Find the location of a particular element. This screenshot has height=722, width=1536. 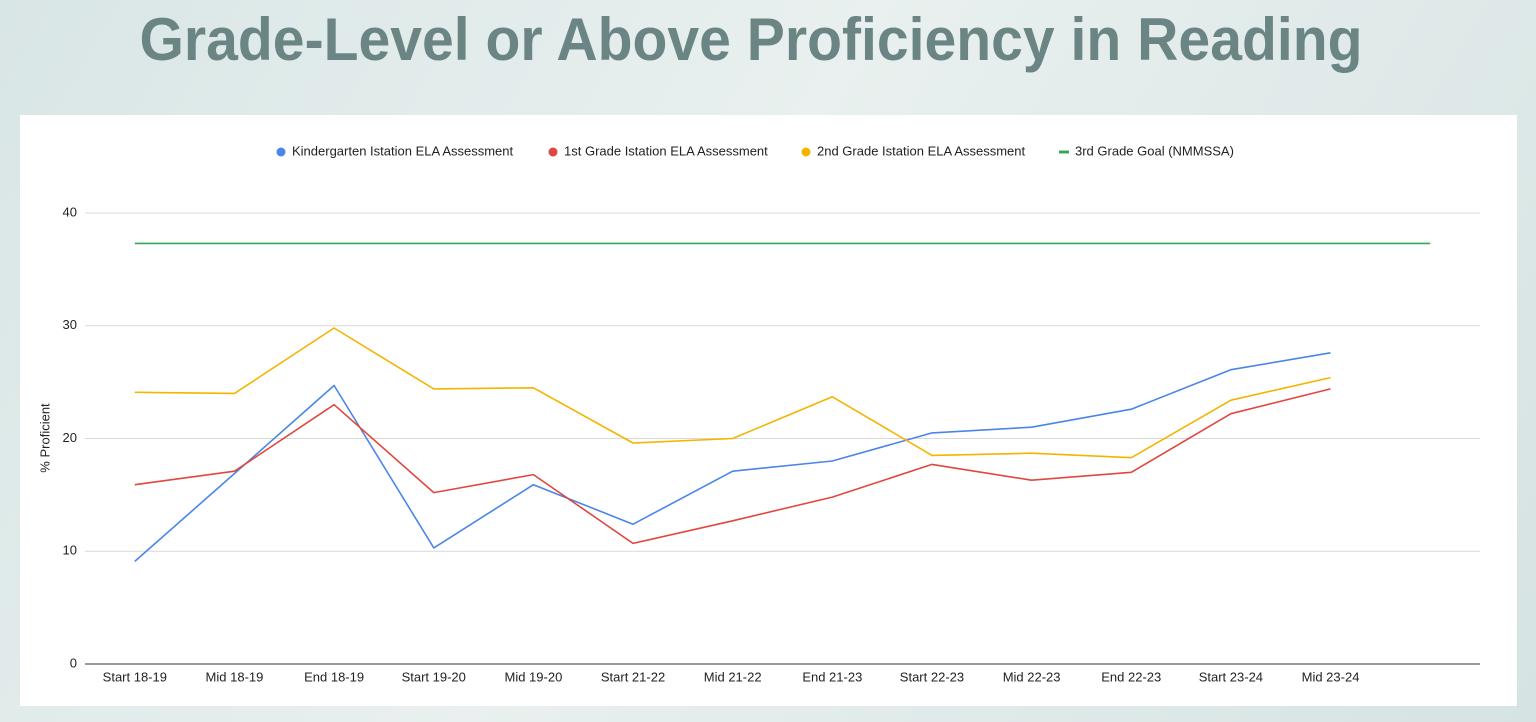

legend-label: 2nd Grade Istation ELA Assessment is located at coordinates (921, 150).